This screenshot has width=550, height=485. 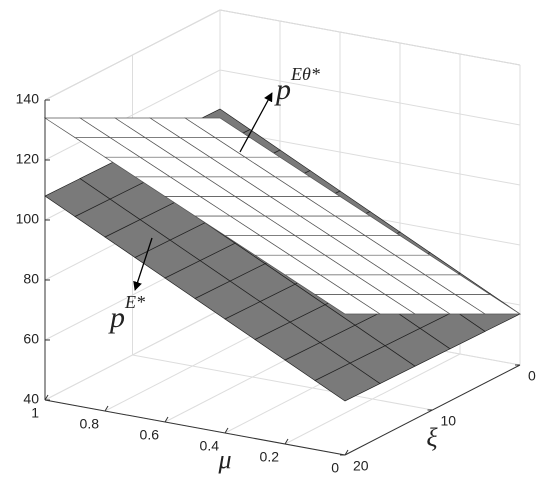 I want to click on x-axis, so click(x=195, y=427).